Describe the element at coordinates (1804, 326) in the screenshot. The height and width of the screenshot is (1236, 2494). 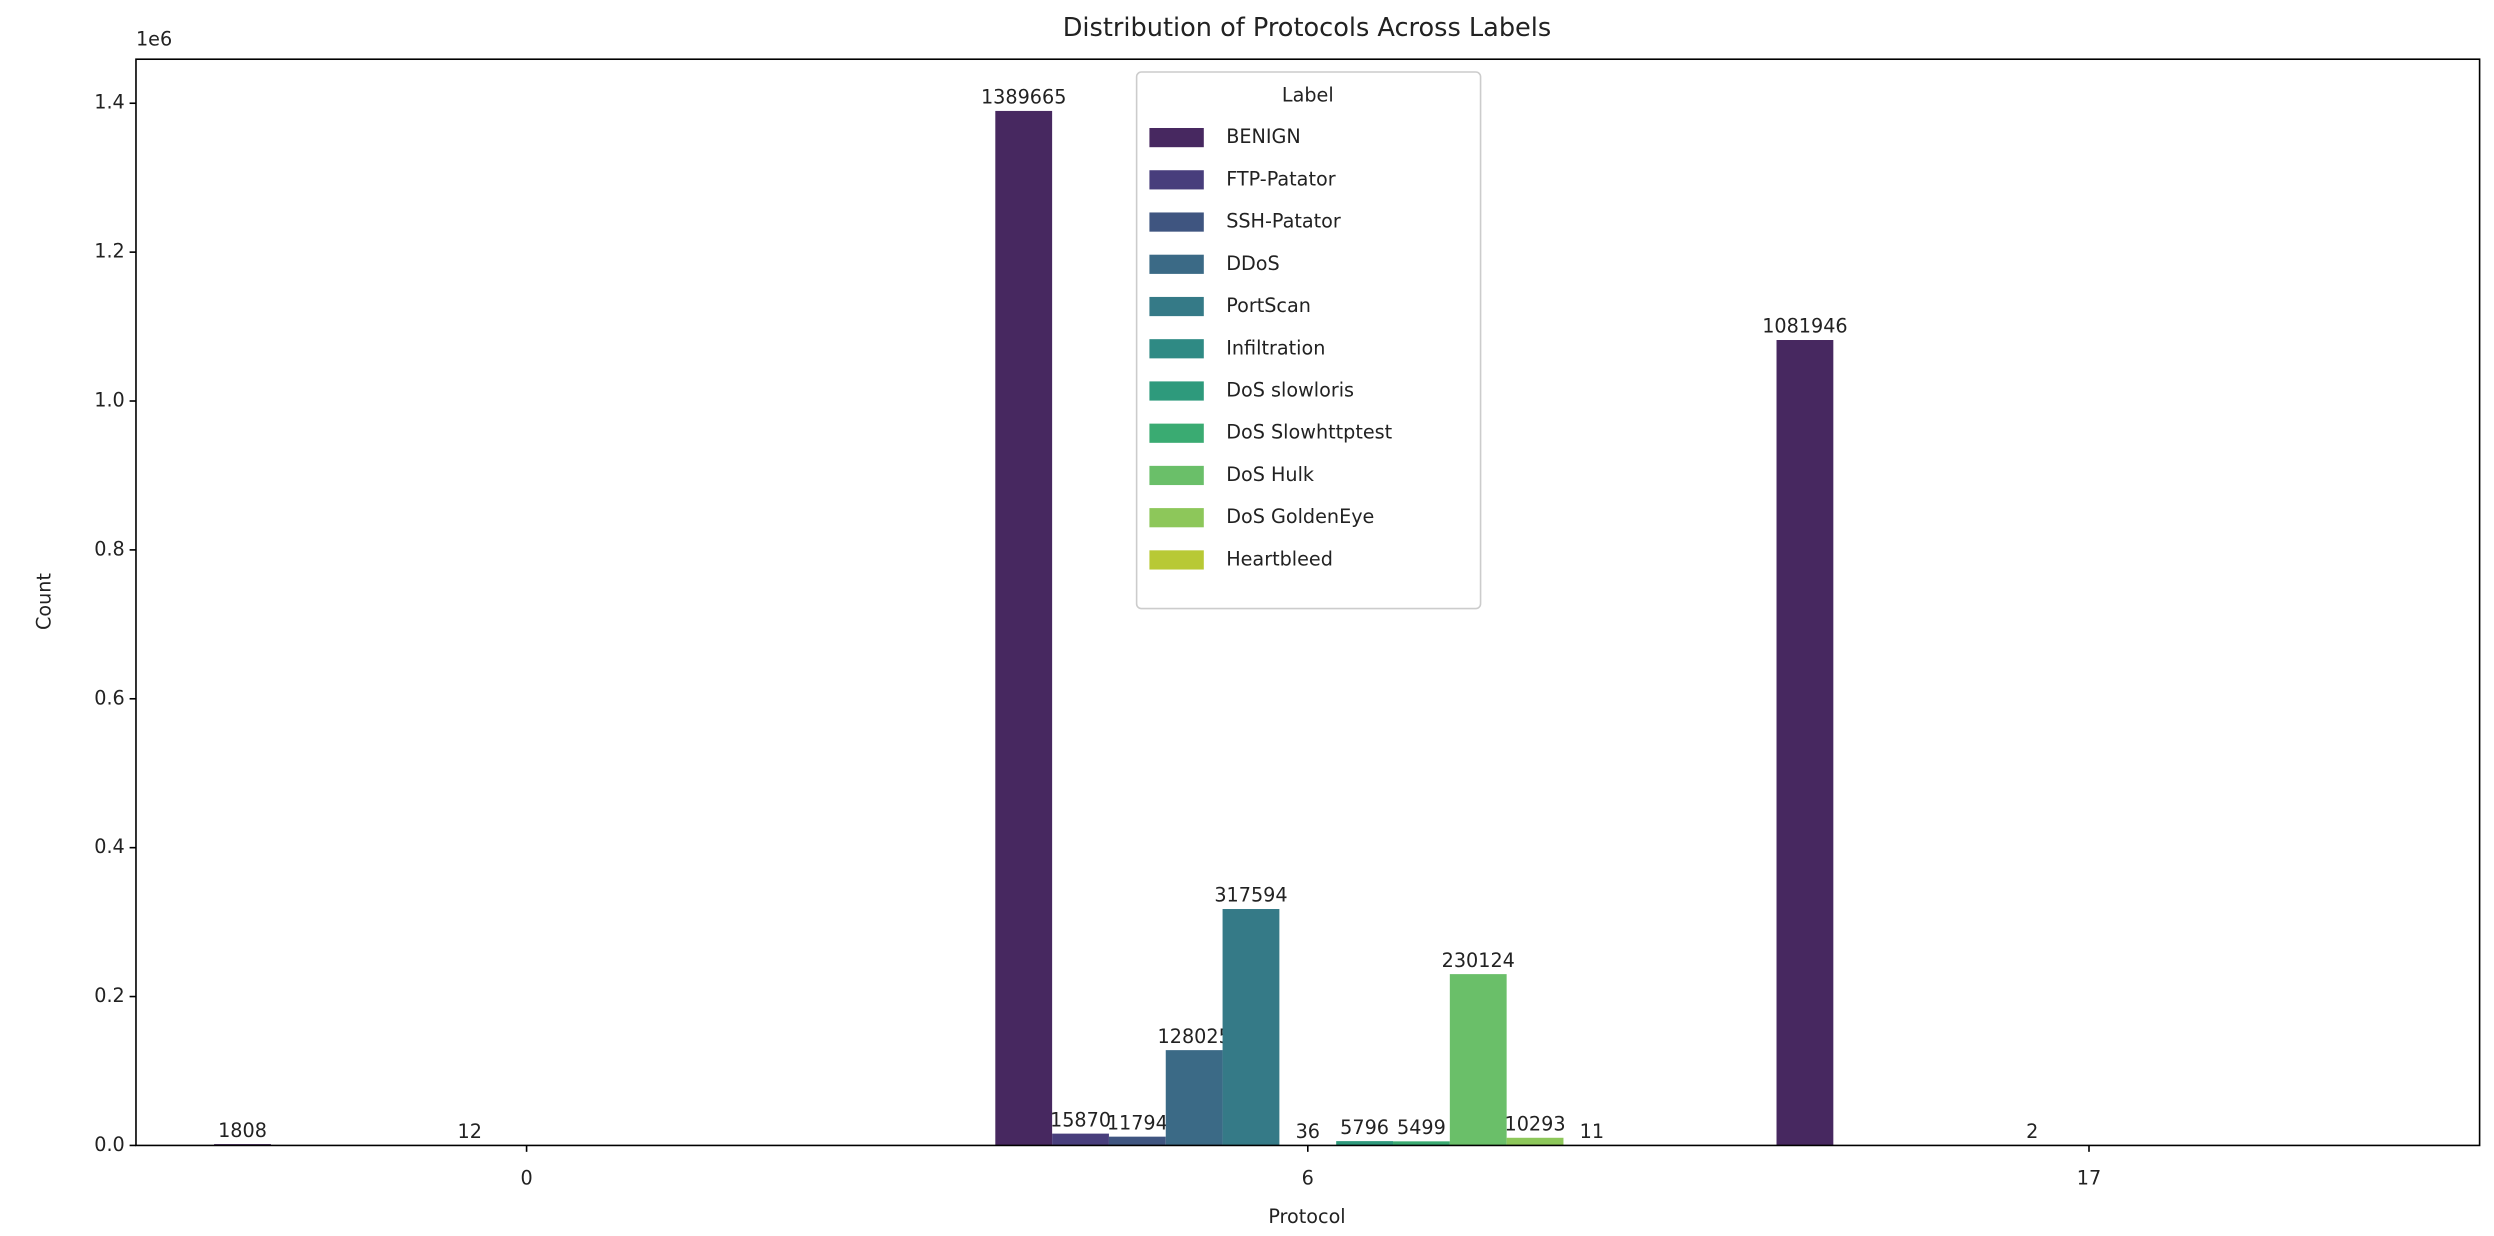
I see `value-label: 1081946` at that location.